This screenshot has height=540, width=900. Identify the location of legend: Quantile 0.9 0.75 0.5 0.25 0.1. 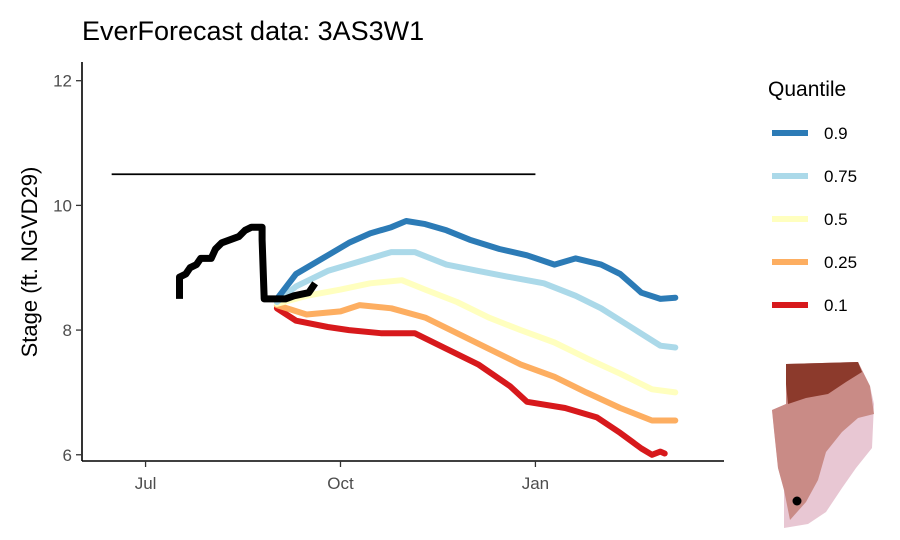
(812, 196).